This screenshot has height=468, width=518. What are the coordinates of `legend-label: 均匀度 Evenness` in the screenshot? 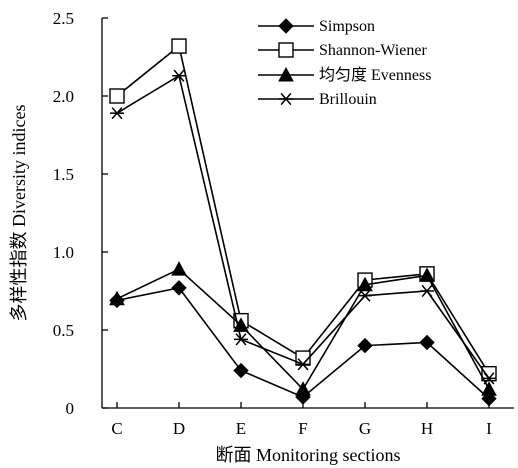 It's located at (375, 75).